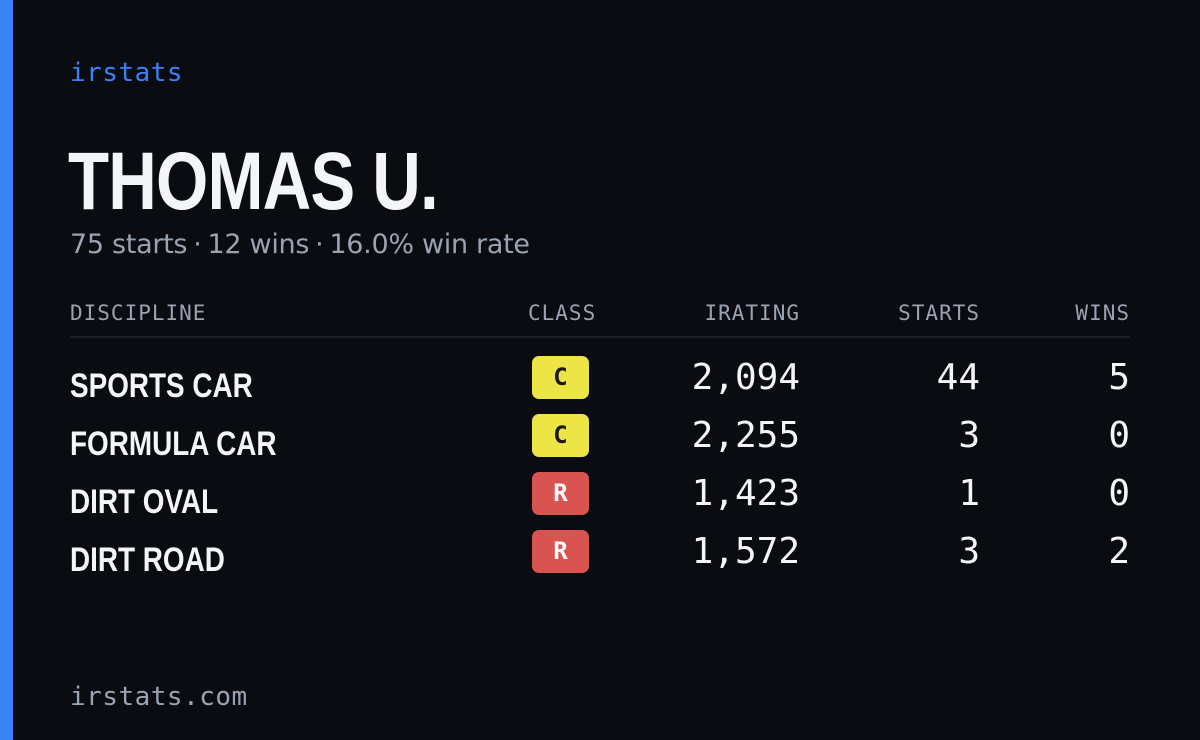  What do you see at coordinates (1102, 313) in the screenshot?
I see `header-wins: WINS` at bounding box center [1102, 313].